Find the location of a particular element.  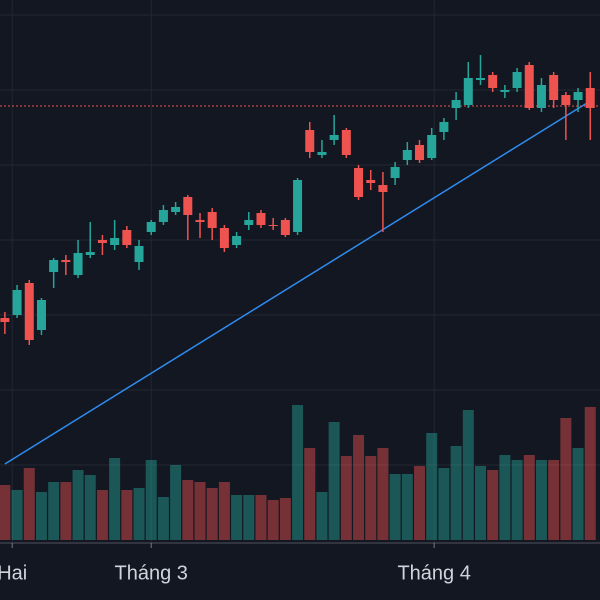

axis-area is located at coordinates (300, 571).